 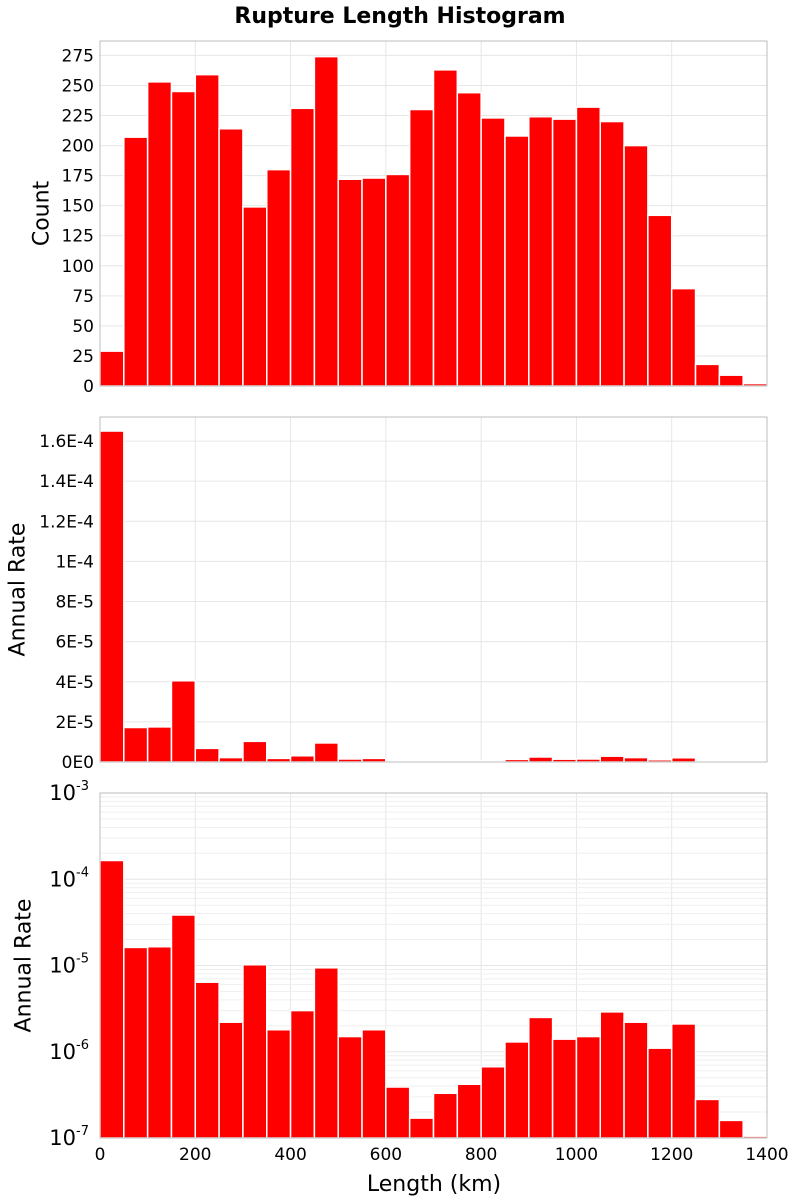 What do you see at coordinates (74, 643) in the screenshot?
I see `y-tick-label: 6E-5` at bounding box center [74, 643].